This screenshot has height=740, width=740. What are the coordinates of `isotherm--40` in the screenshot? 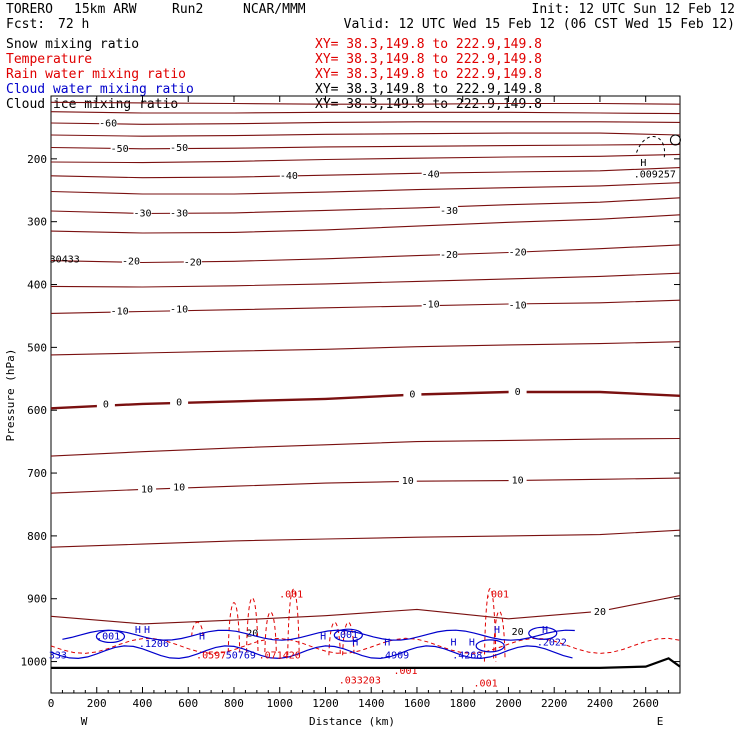 It's located at (365, 173).